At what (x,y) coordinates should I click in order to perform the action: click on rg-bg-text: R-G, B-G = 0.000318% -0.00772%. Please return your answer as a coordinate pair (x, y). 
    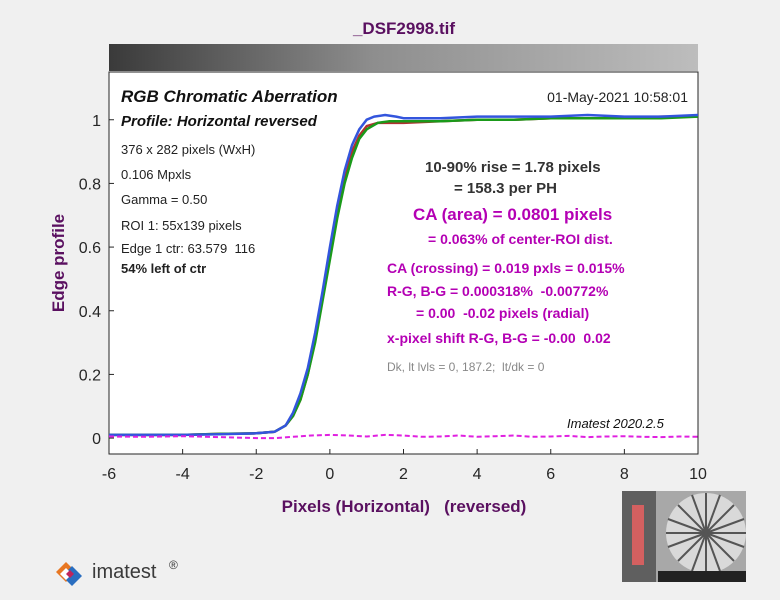
    Looking at the image, I should click on (498, 291).